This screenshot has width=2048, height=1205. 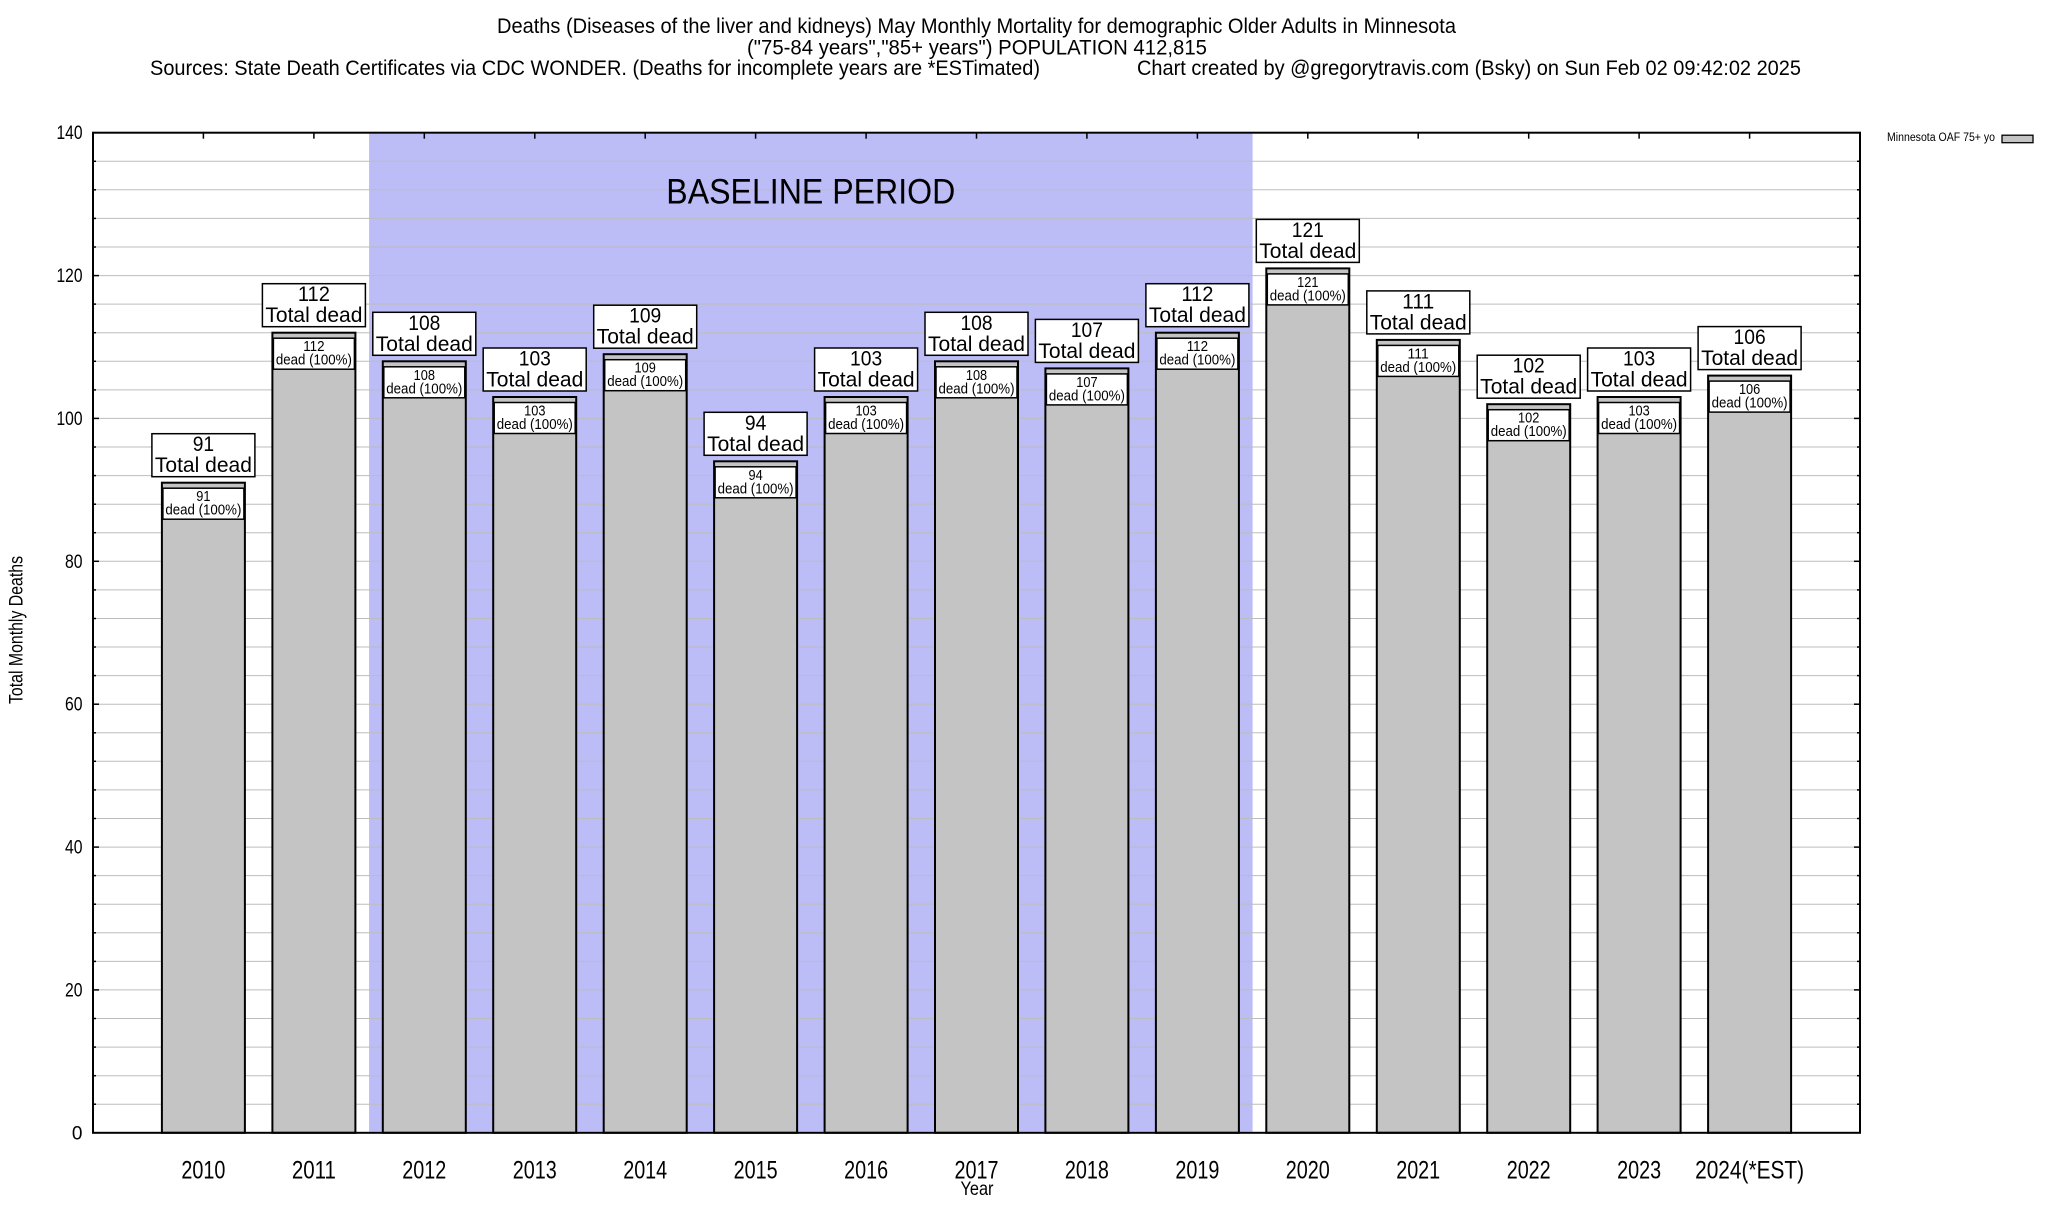 I want to click on svg-text: 100, so click(x=70, y=419).